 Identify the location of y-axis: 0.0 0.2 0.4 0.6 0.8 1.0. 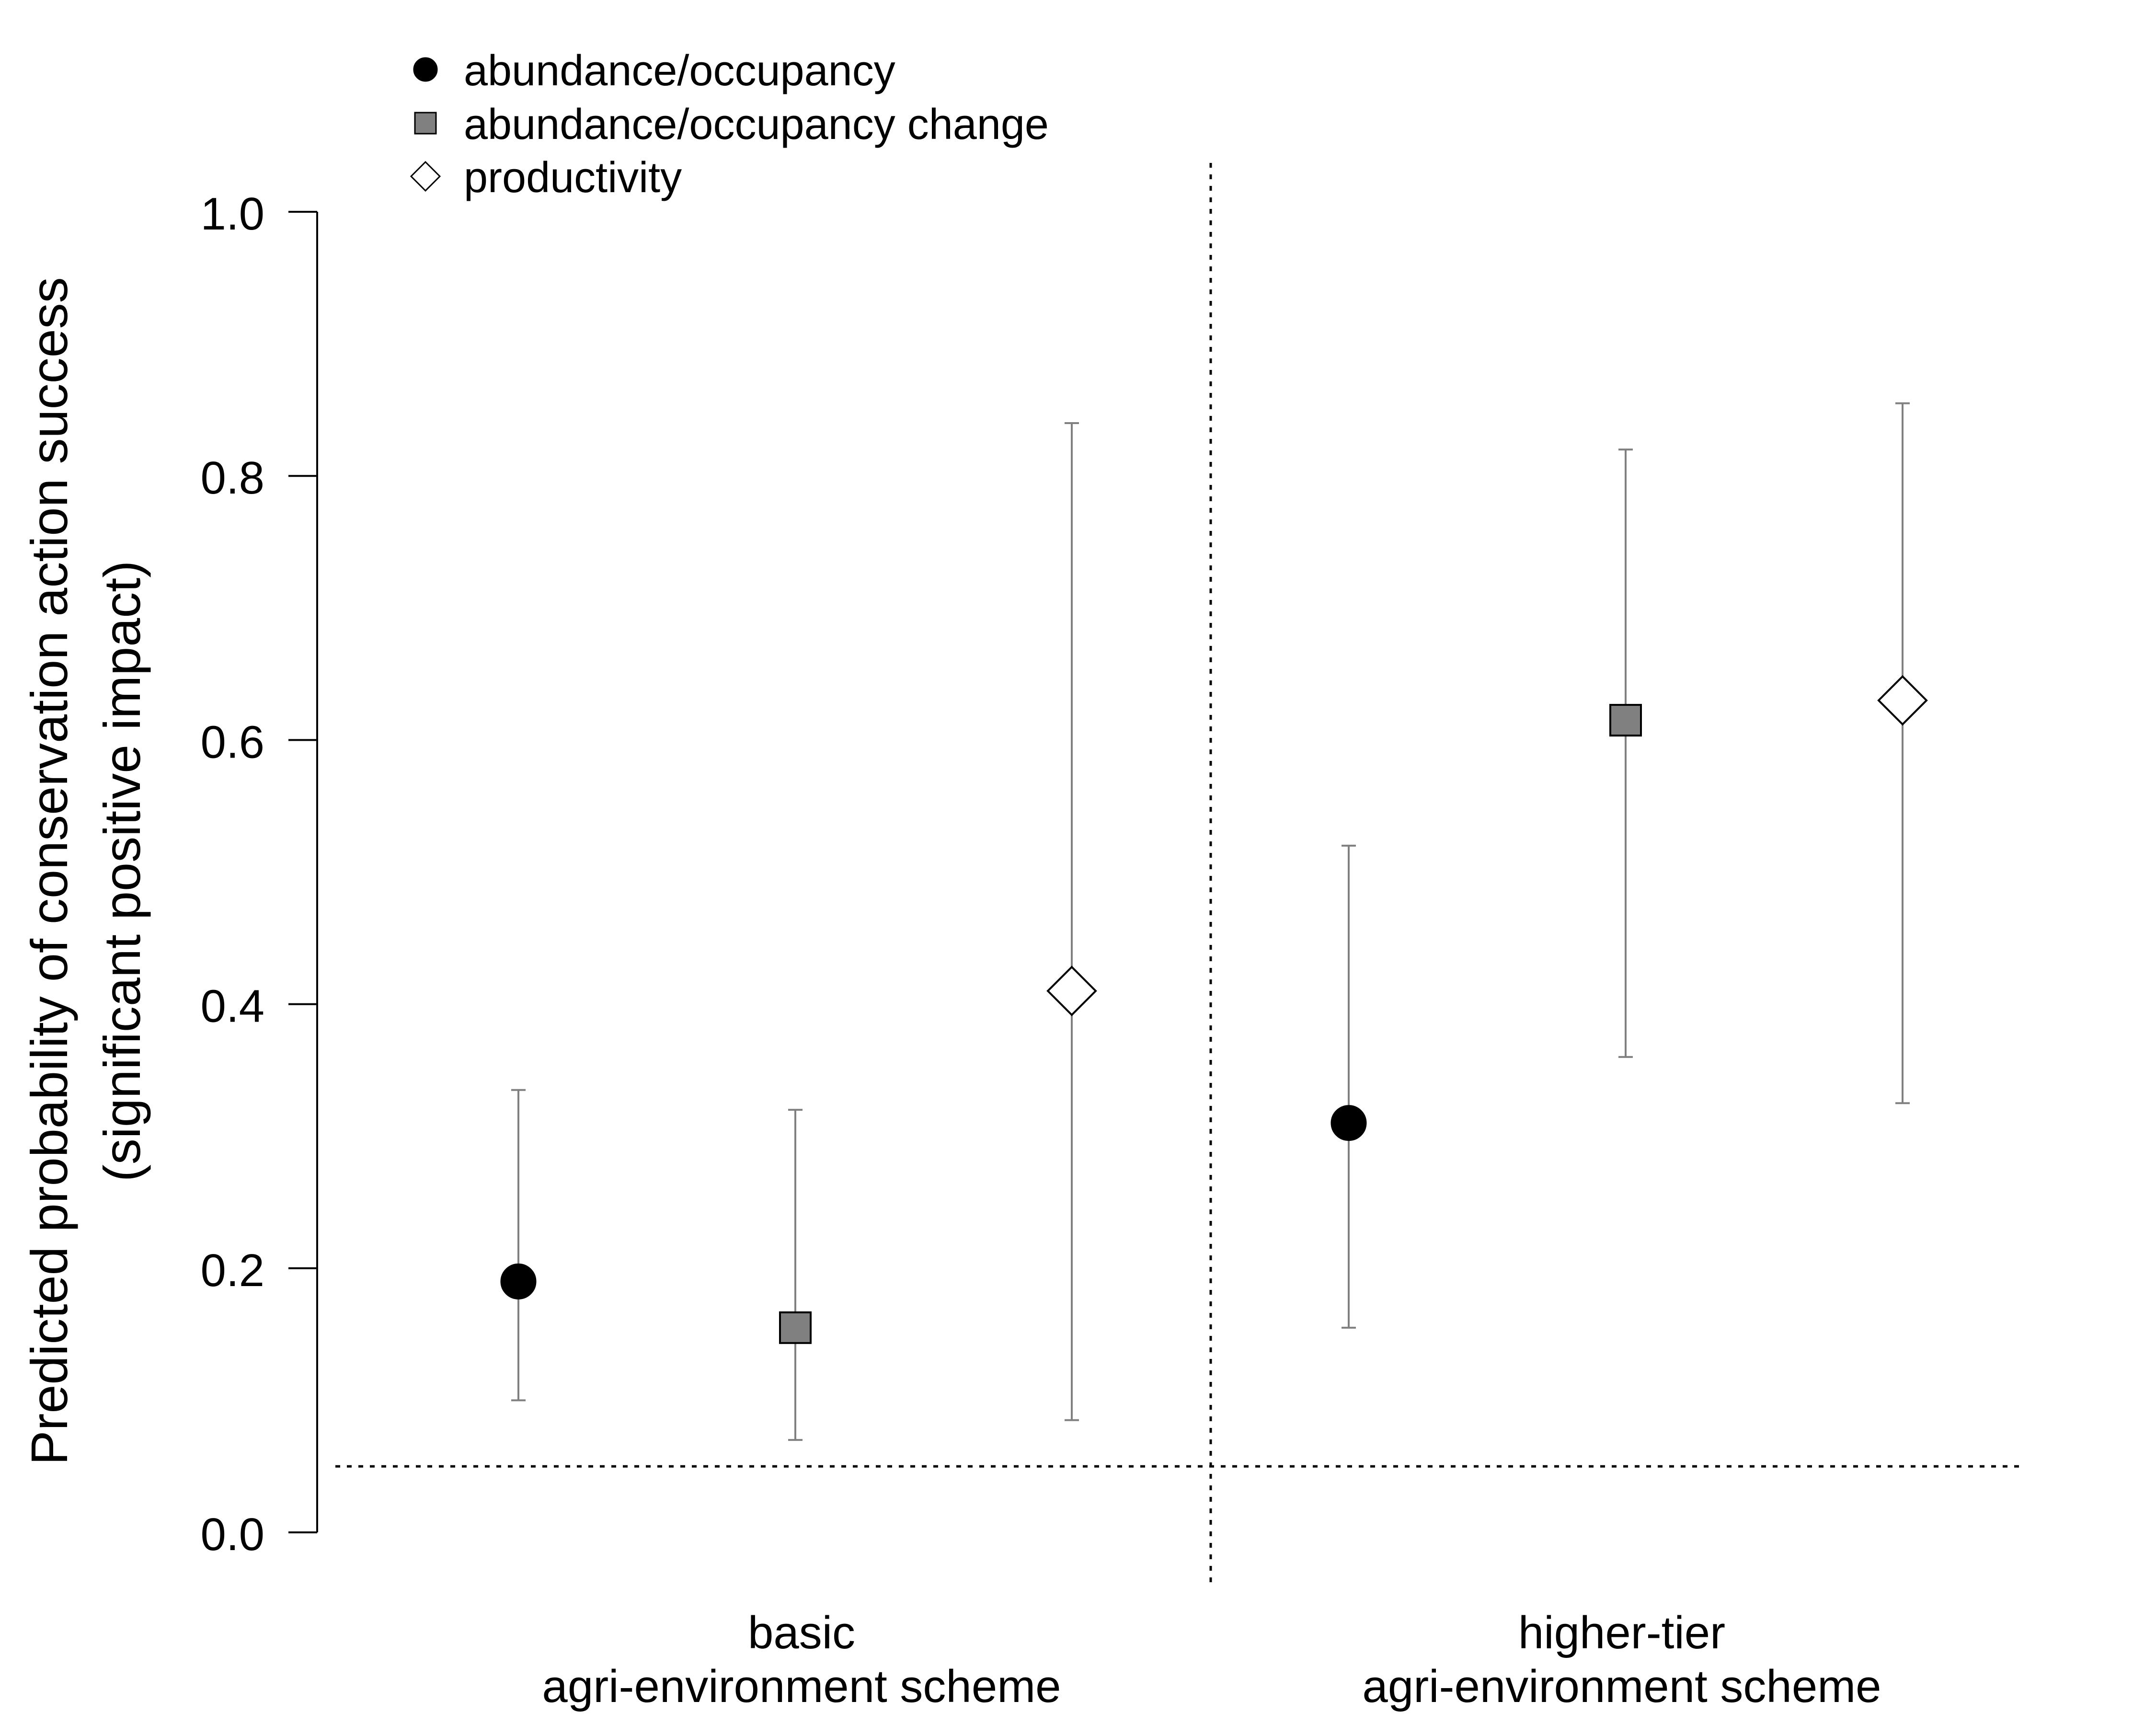
(259, 874).